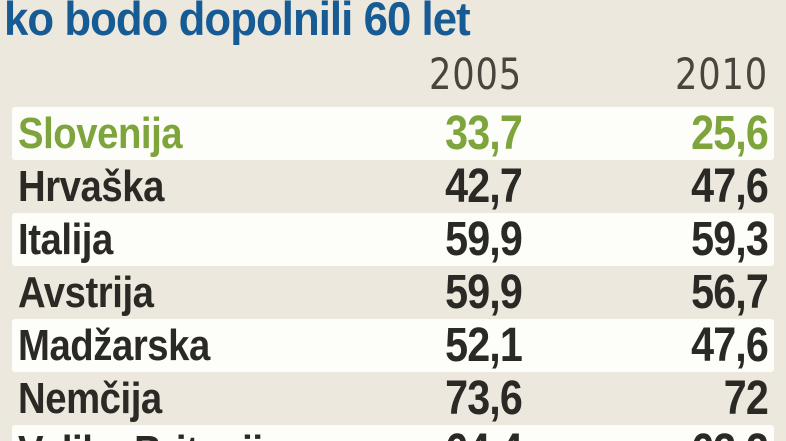 This screenshot has height=441, width=786. Describe the element at coordinates (484, 345) in the screenshot. I see `value-2005: 52,1` at that location.